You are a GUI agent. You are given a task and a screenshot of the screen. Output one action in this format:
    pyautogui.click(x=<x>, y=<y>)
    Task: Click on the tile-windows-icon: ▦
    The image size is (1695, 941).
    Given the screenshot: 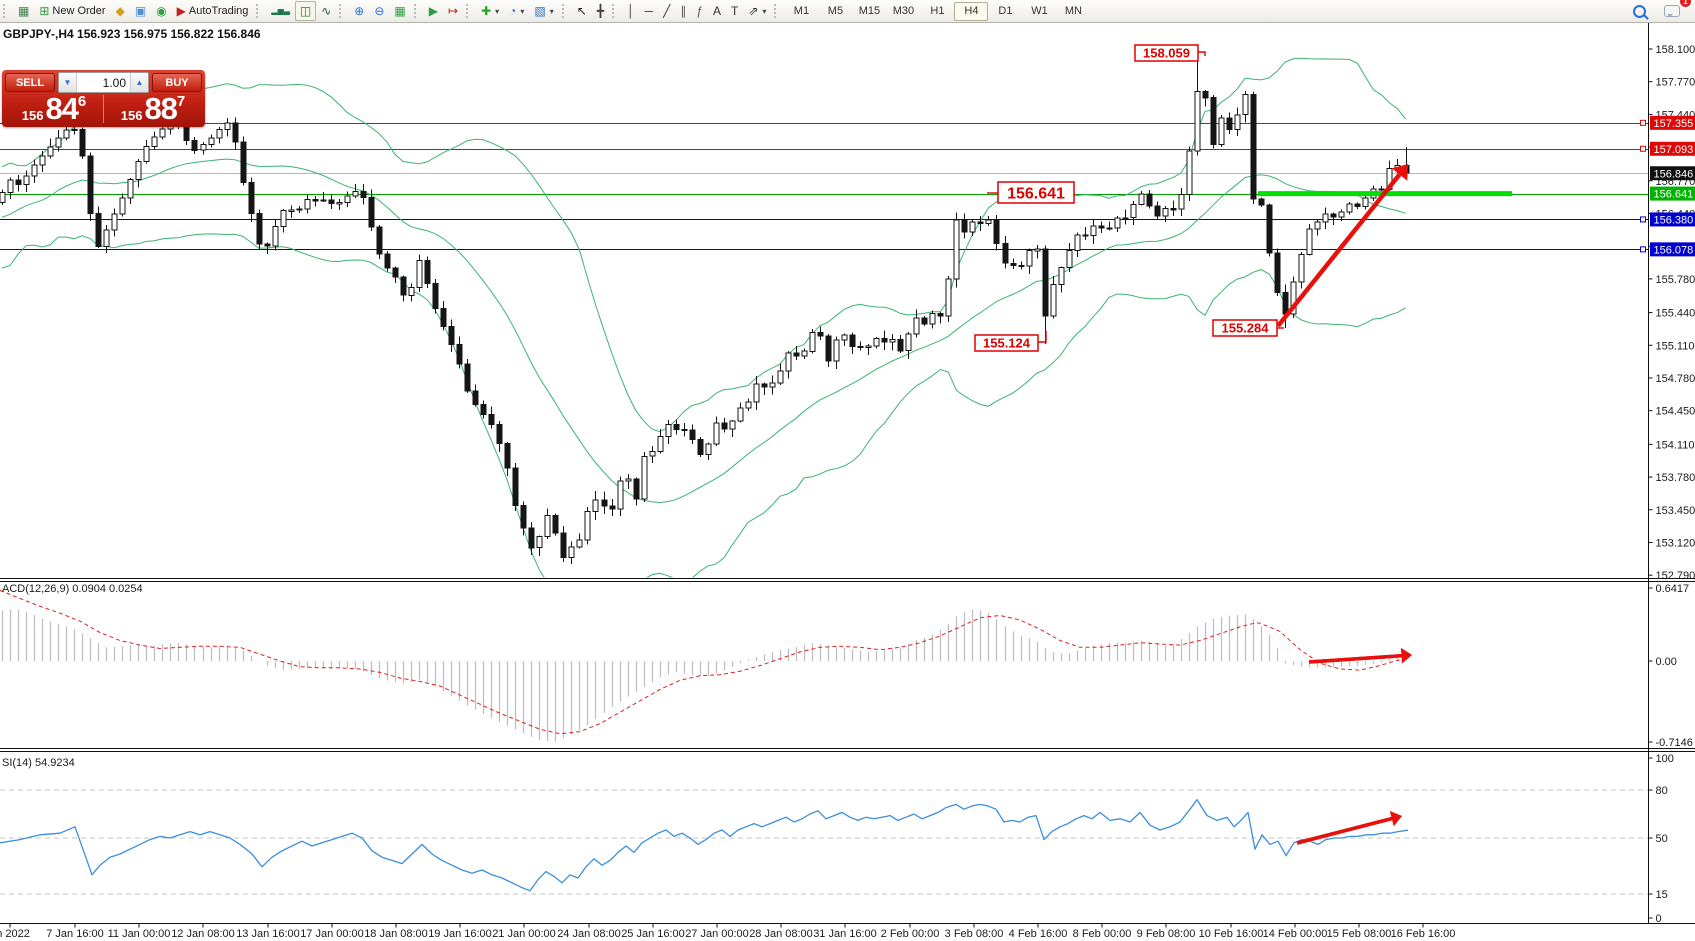 What is the action you would take?
    pyautogui.click(x=399, y=11)
    